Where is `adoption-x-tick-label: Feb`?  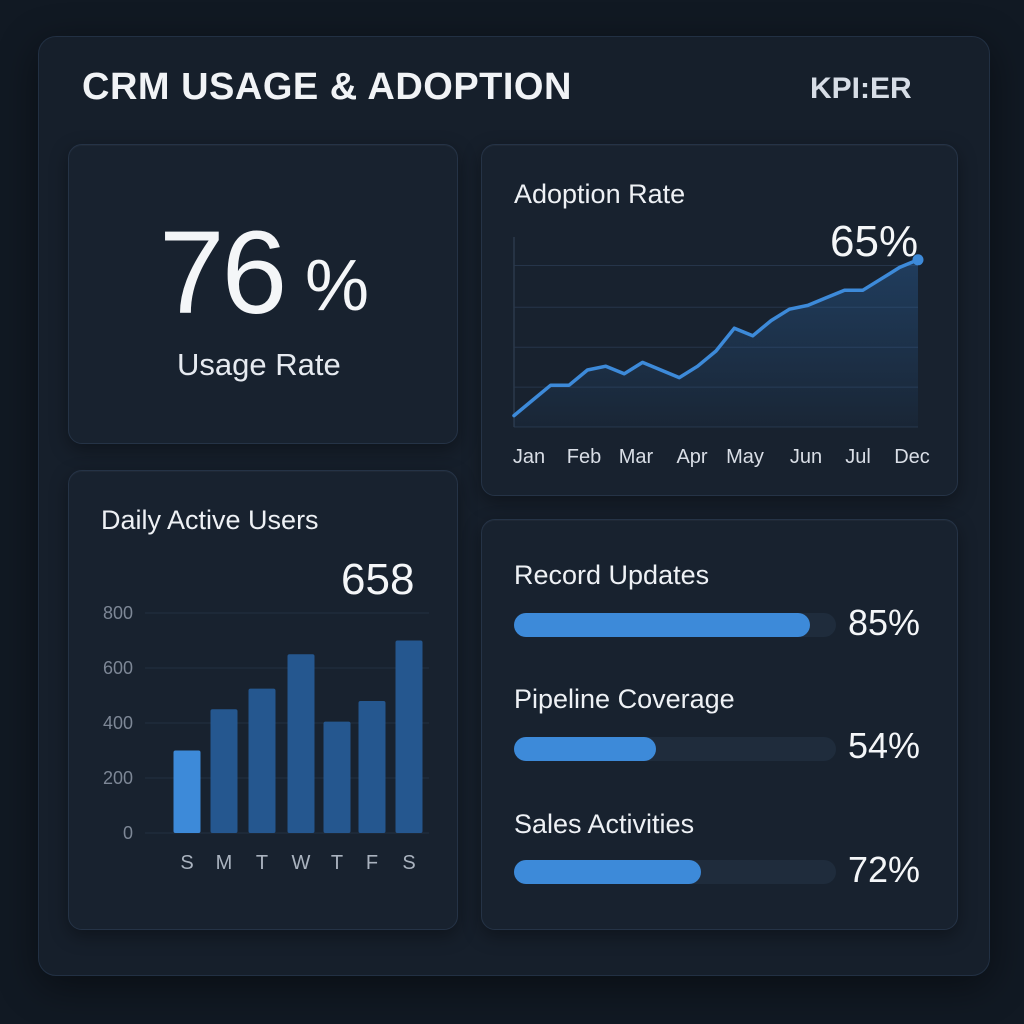 adoption-x-tick-label: Feb is located at coordinates (584, 457).